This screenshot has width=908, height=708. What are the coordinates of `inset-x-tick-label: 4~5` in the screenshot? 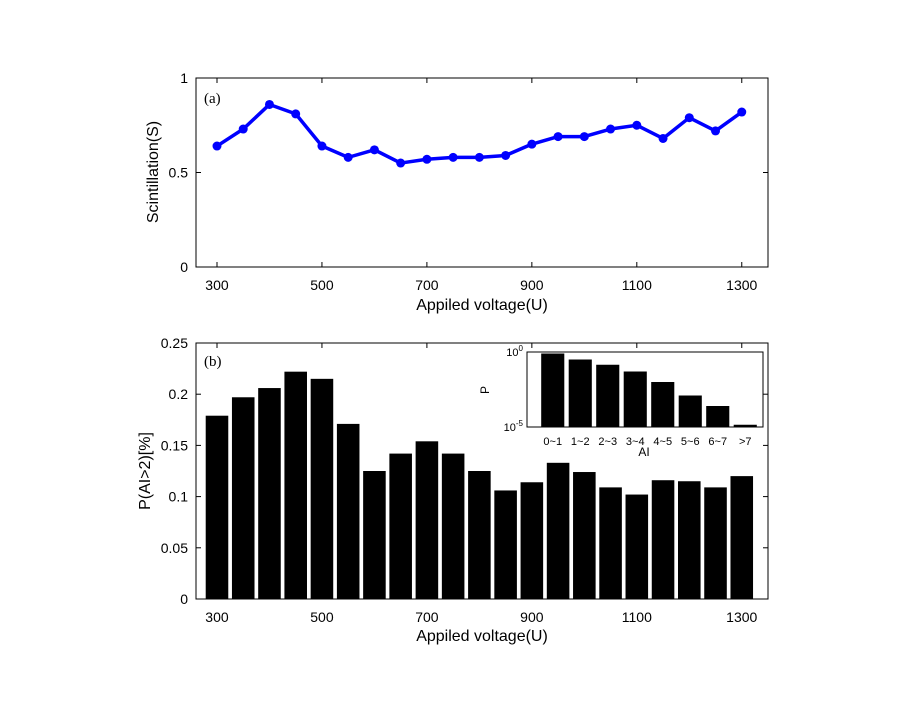 It's located at (662, 442).